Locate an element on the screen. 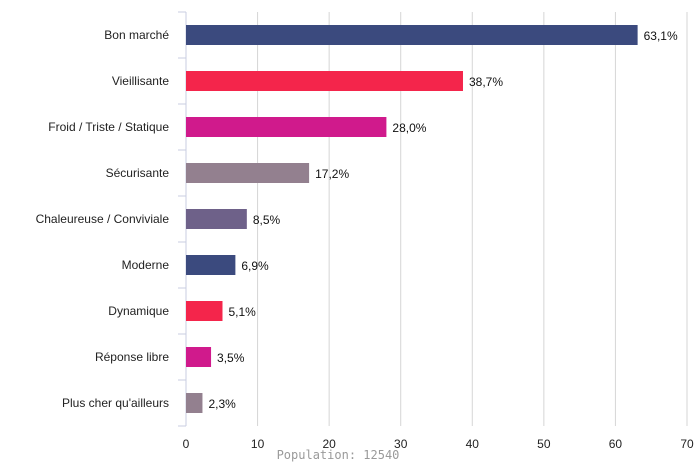 Image resolution: width=700 pixels, height=467 pixels. x-tick-label: 30 is located at coordinates (401, 444).